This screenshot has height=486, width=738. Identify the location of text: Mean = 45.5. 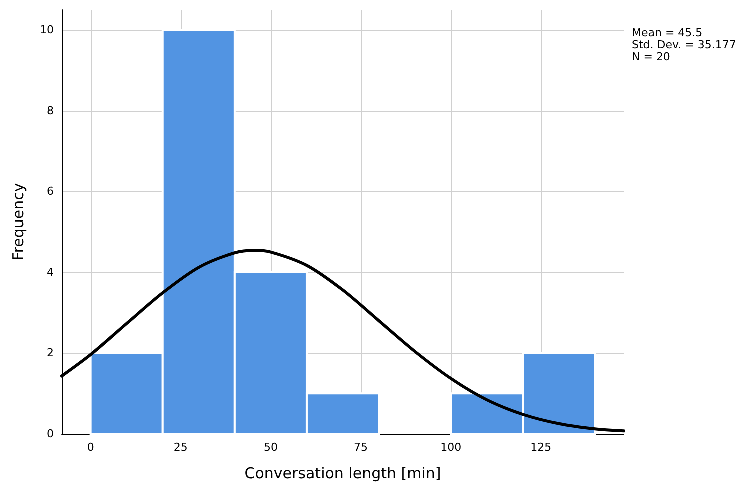
(667, 33).